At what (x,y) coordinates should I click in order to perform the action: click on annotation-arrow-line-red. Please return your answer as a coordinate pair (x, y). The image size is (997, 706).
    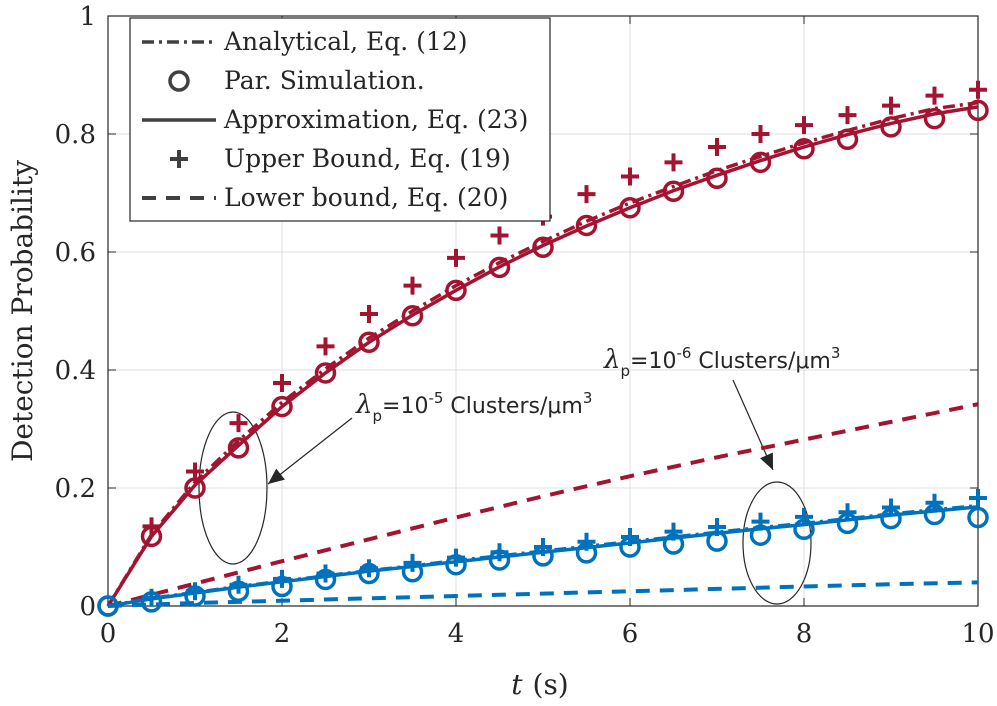
    Looking at the image, I should click on (310, 451).